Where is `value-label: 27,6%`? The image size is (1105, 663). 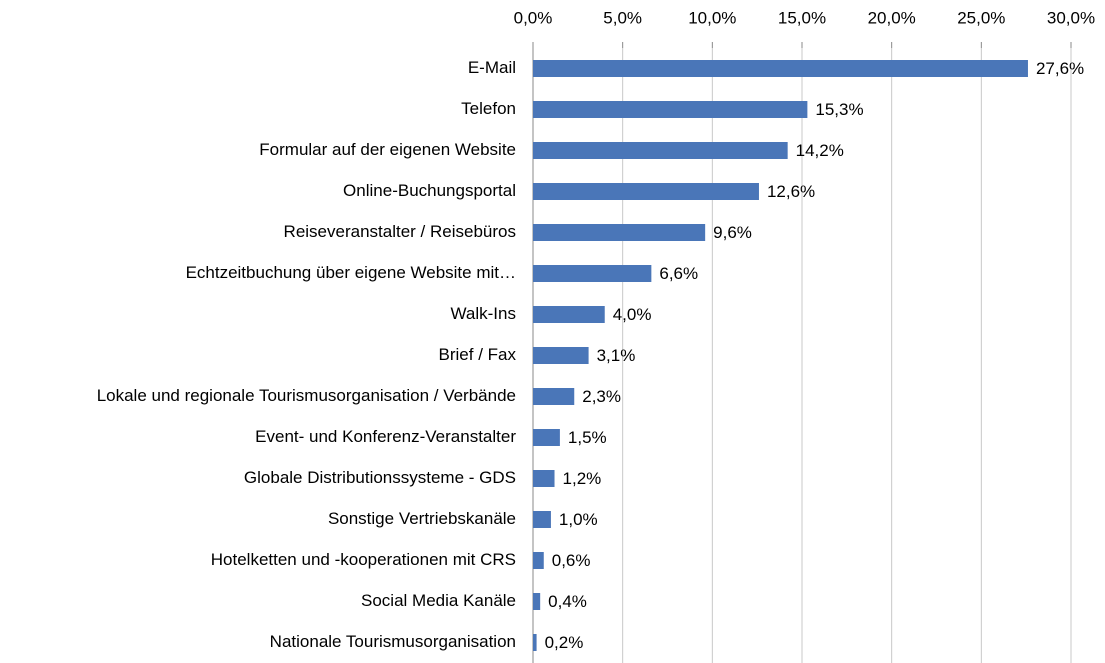 value-label: 27,6% is located at coordinates (1060, 68).